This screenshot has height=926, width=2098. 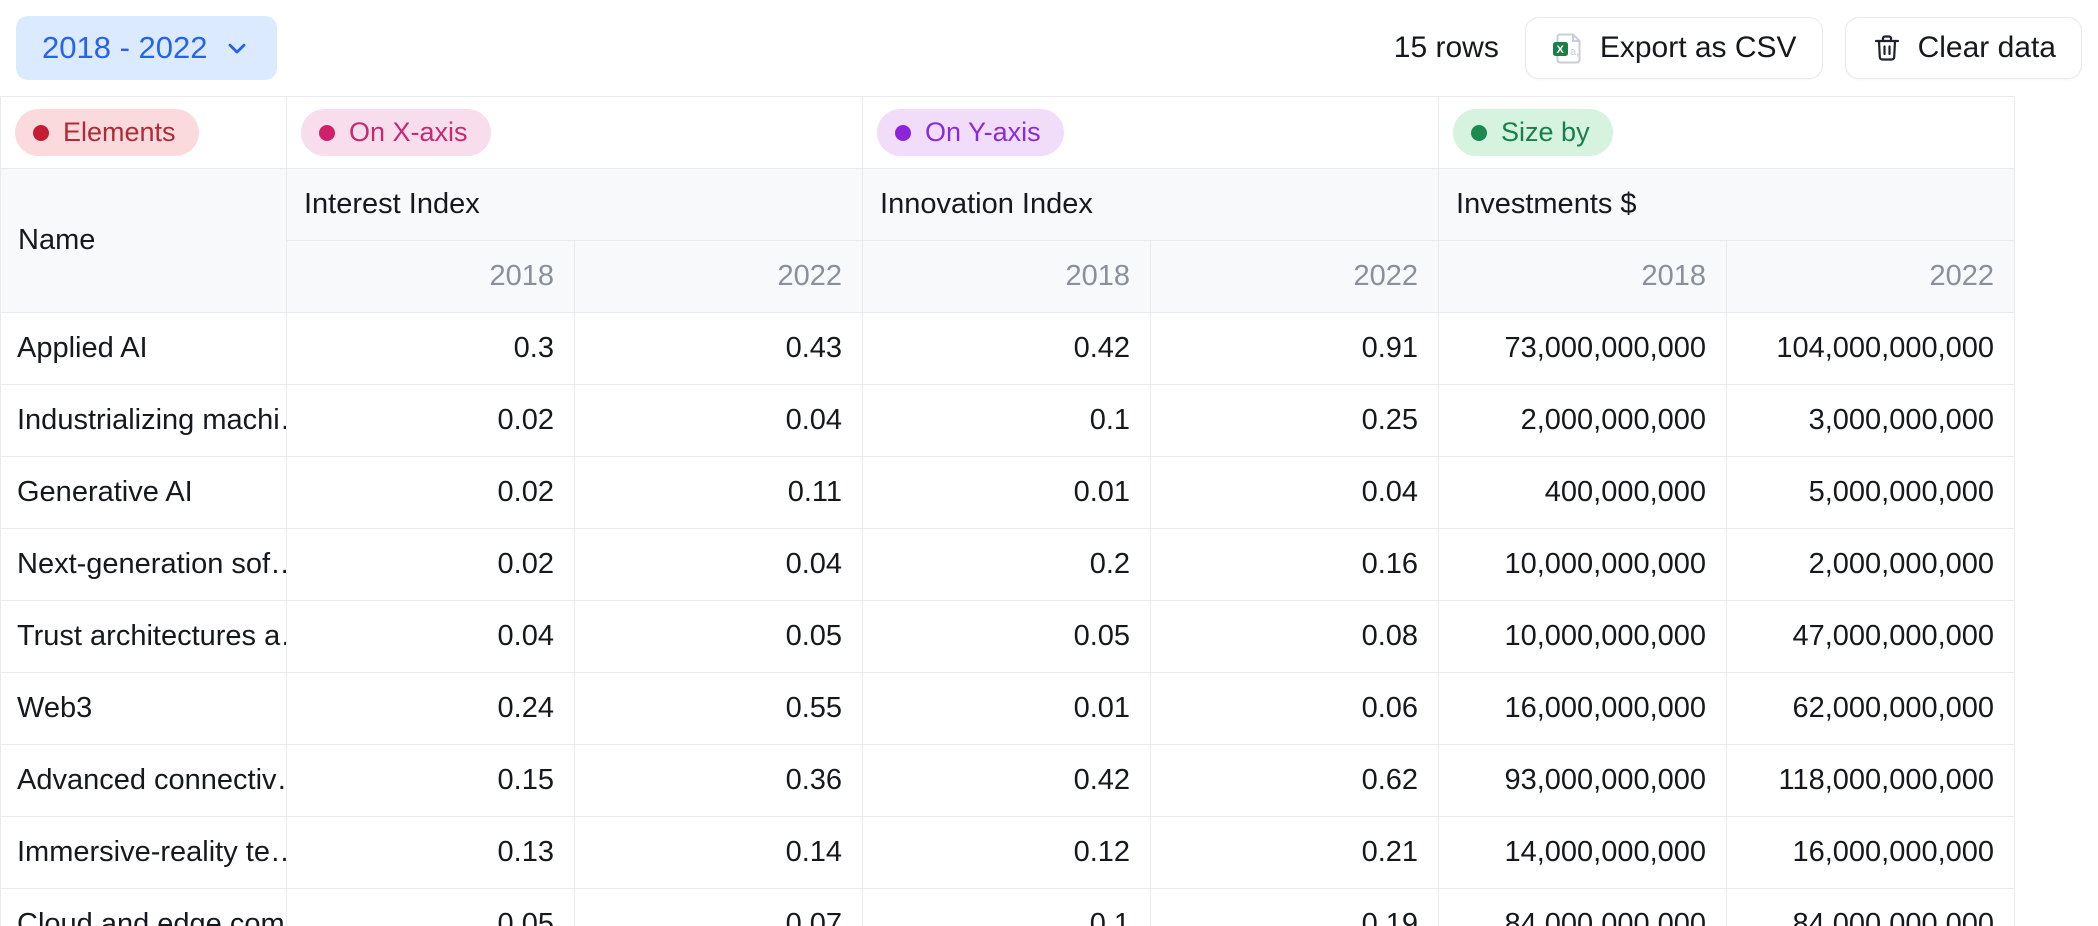 What do you see at coordinates (143, 240) in the screenshot?
I see `name-column-header: Name` at bounding box center [143, 240].